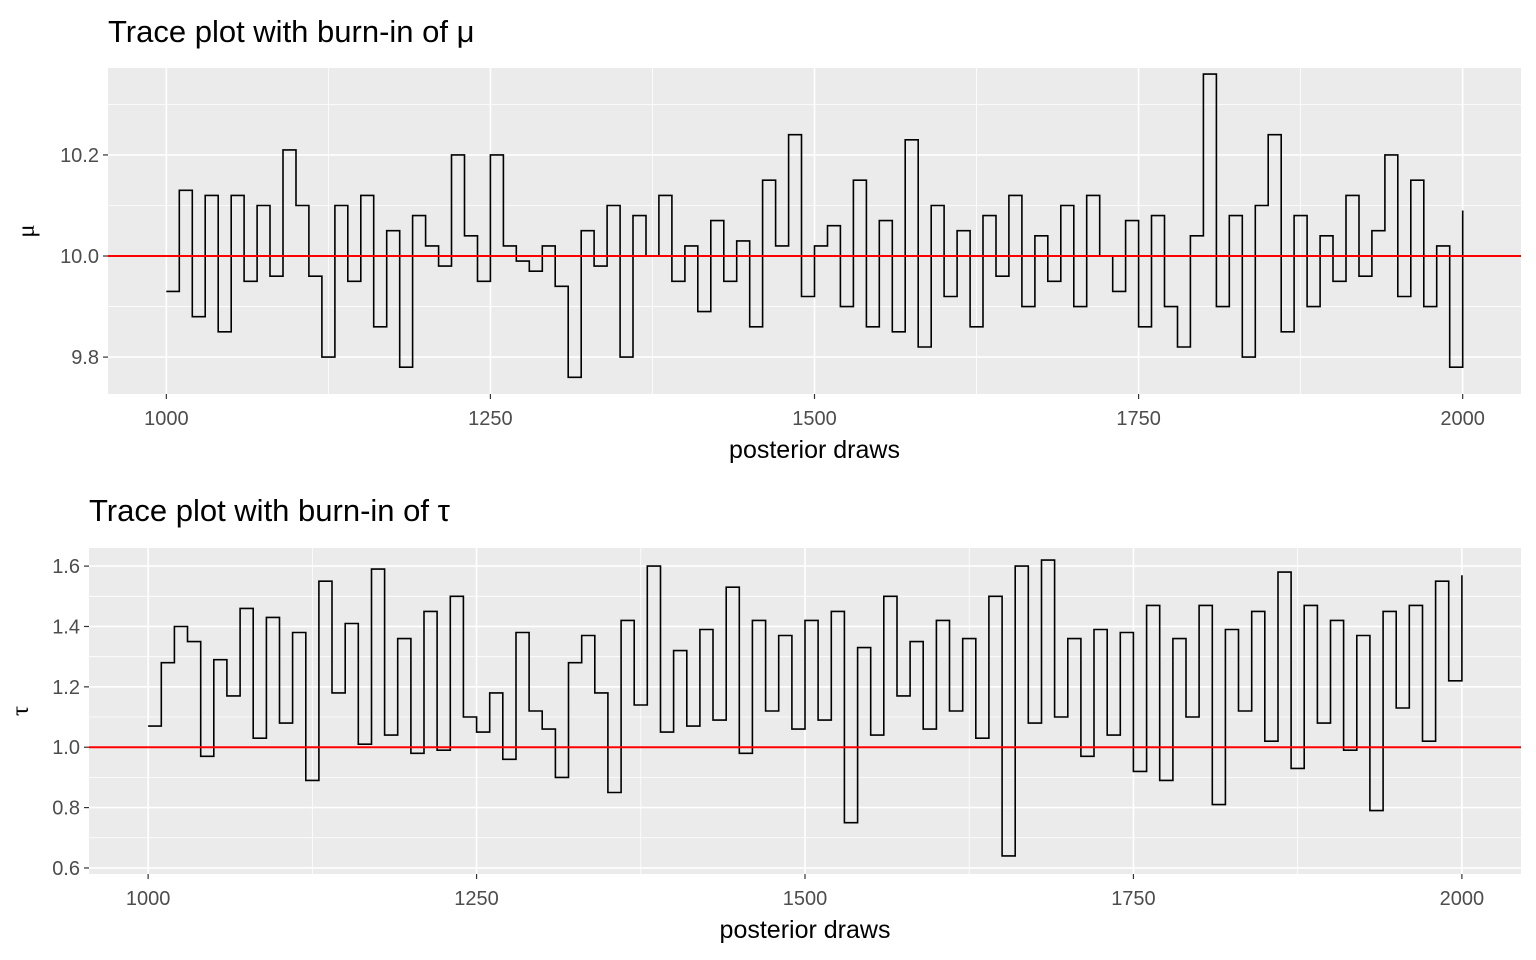 This screenshot has width=1536, height=960. What do you see at coordinates (70, 718) in the screenshot?
I see `y-ticks-tau: 0.6 0.8 1.0 1.2 1.4 1.6` at bounding box center [70, 718].